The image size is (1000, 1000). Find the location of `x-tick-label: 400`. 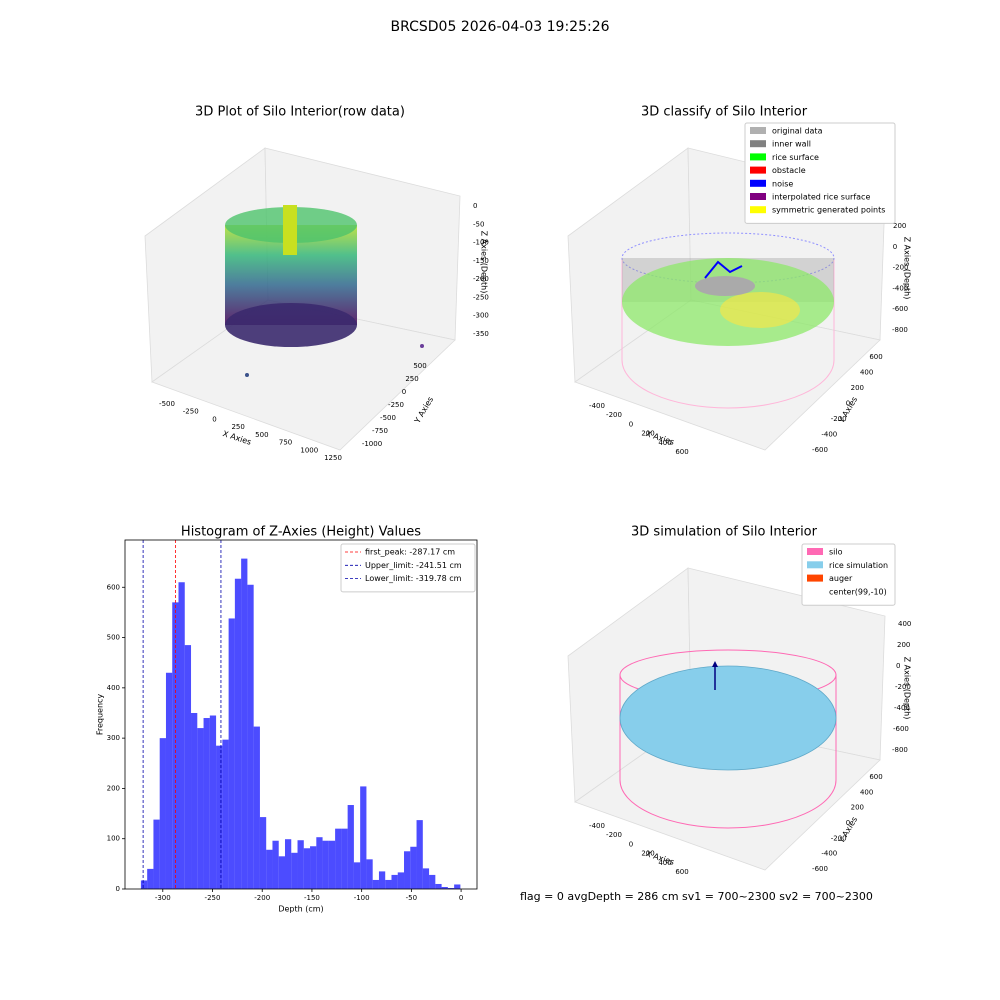

x-tick-label: 400 is located at coordinates (664, 863).